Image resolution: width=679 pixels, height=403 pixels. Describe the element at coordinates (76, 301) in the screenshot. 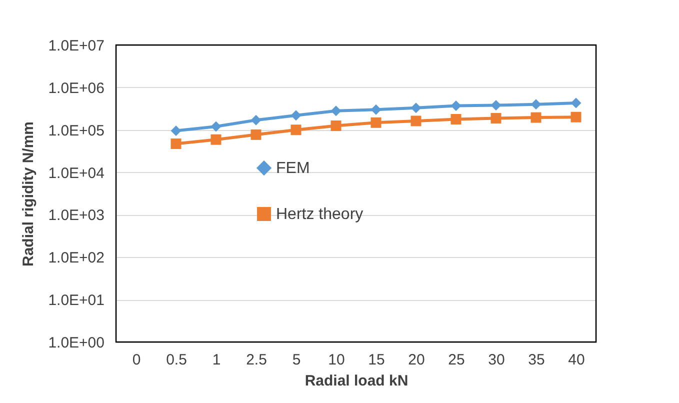

I see `y-tick-label: 1.0E+01` at that location.